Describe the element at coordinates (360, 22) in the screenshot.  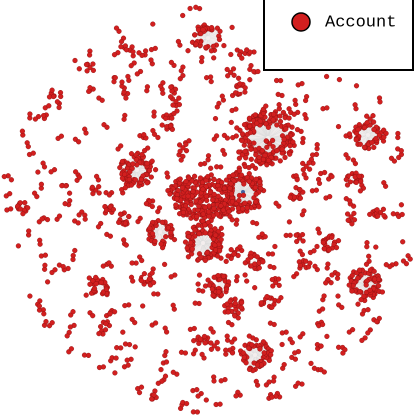
I see `legend-label: Account` at that location.